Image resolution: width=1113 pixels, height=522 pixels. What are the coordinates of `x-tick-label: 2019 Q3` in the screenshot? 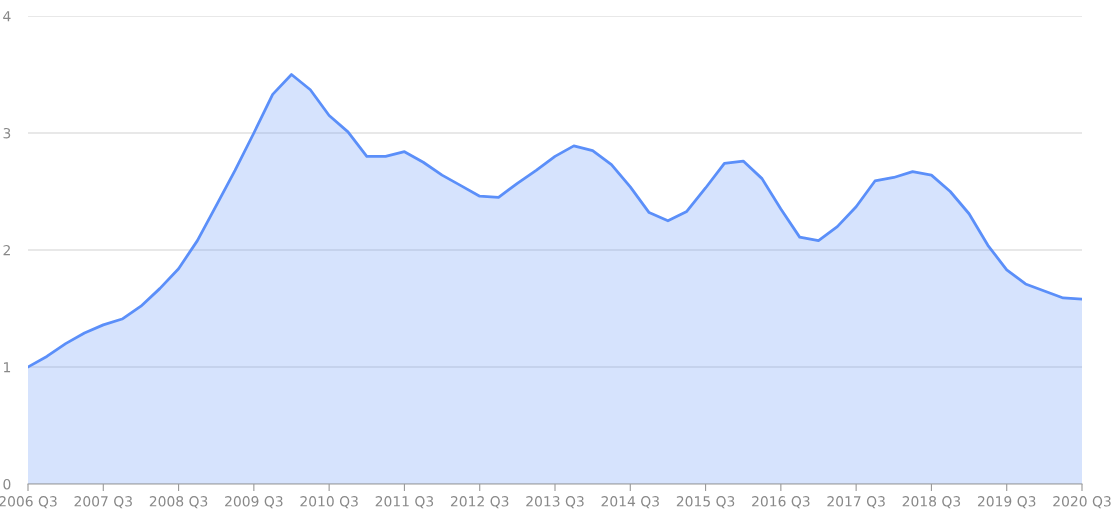 It's located at (1006, 502).